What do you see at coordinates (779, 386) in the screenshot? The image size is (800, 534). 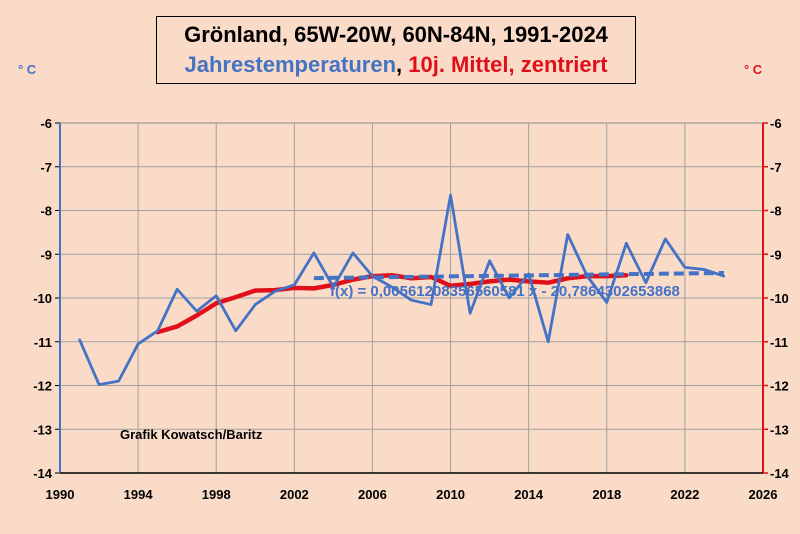 I see `right-y-tick-label: -12` at bounding box center [779, 386].